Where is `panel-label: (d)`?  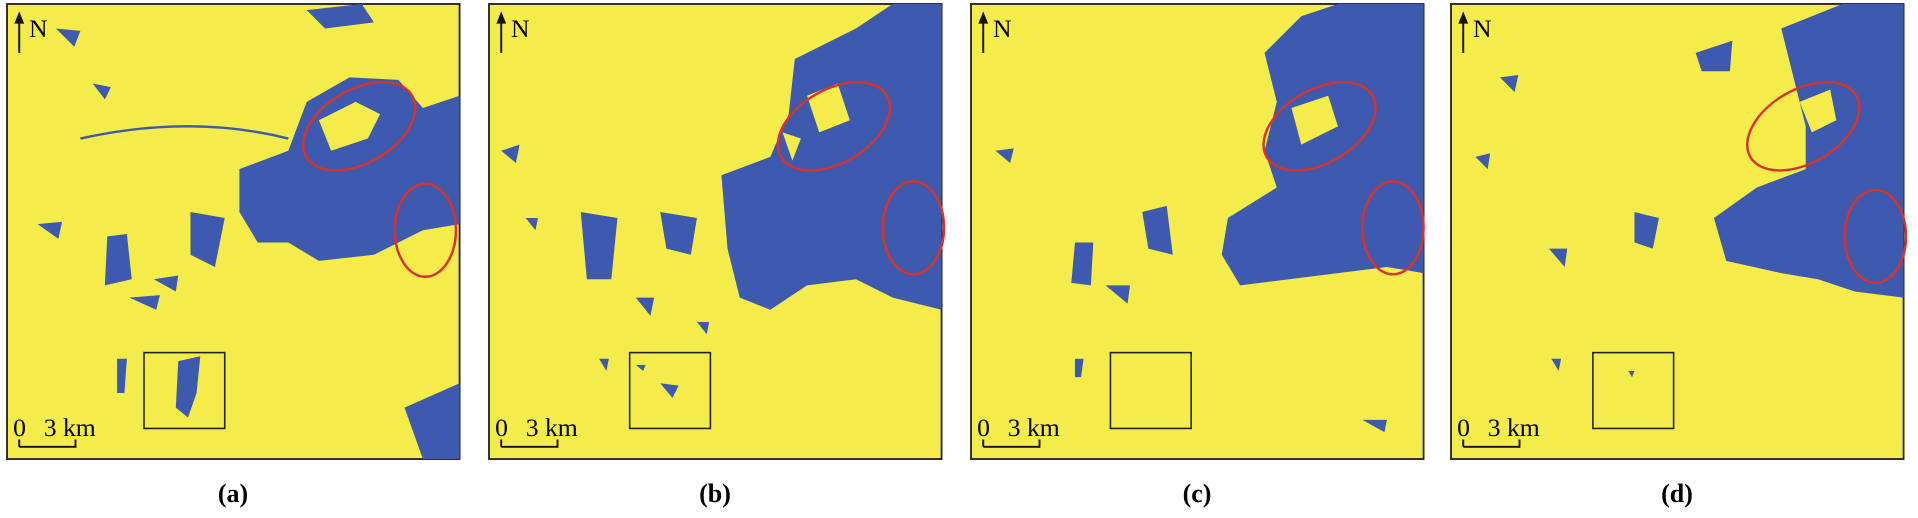
panel-label: (d) is located at coordinates (1677, 493).